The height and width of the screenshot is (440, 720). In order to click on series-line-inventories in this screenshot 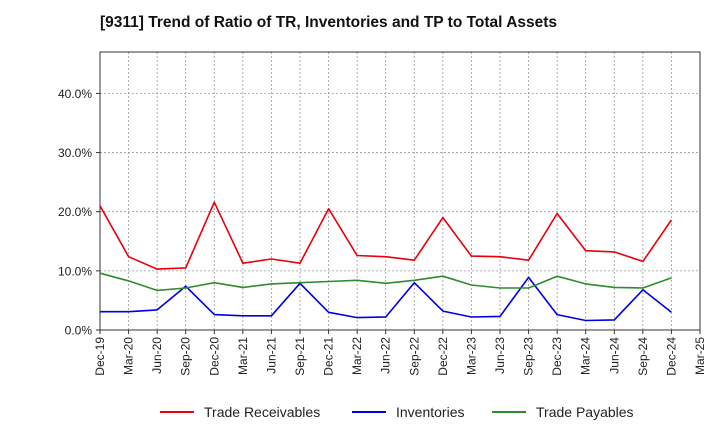, I will do `click(386, 299)`.